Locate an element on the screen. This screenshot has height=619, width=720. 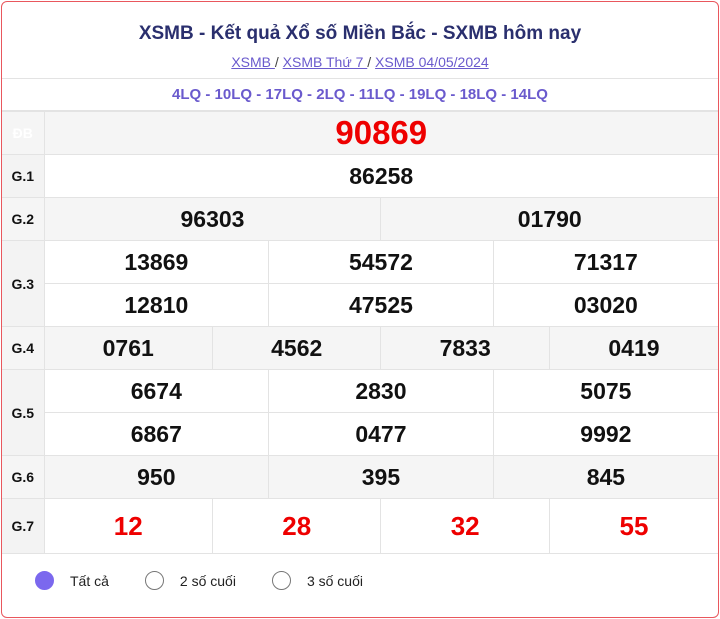
prize-label: ĐB is located at coordinates (23, 133).